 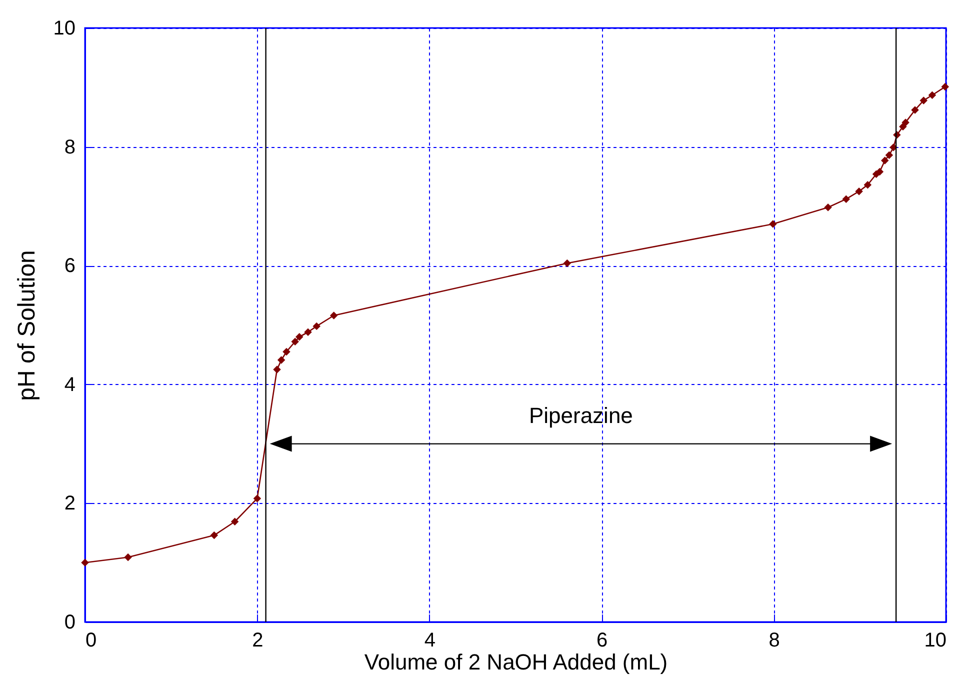 I want to click on annotation: Piperazine, so click(x=580, y=415).